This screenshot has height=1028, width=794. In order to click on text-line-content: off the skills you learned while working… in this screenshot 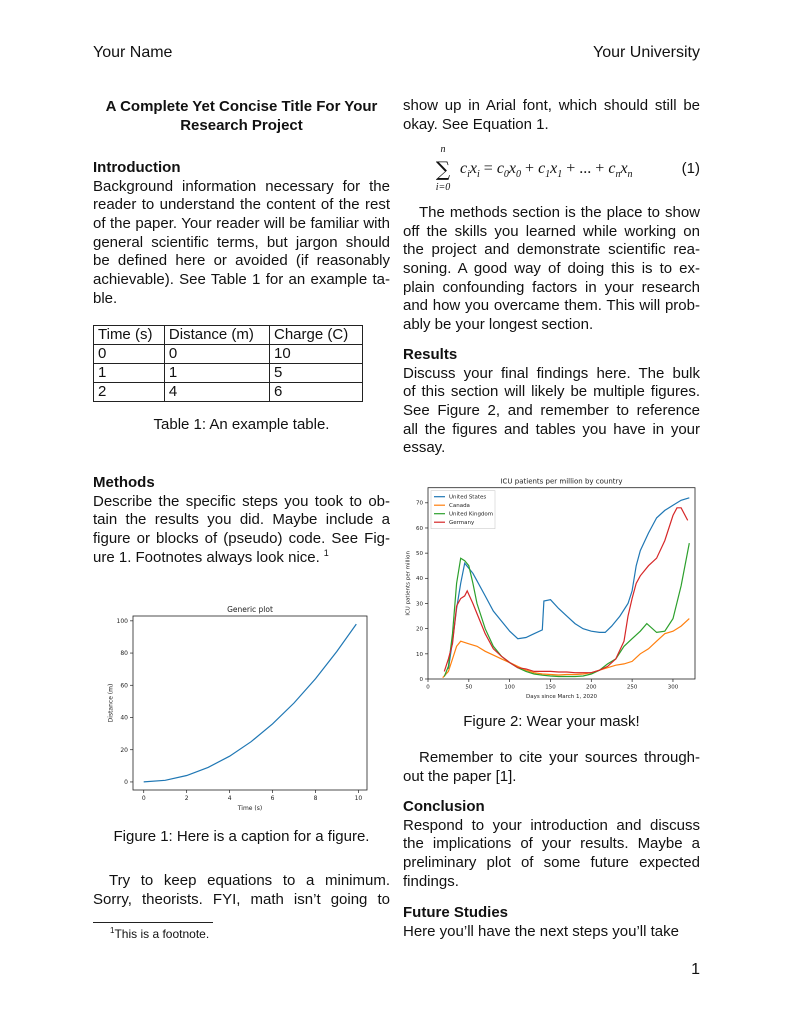, I will do `click(551, 231)`.